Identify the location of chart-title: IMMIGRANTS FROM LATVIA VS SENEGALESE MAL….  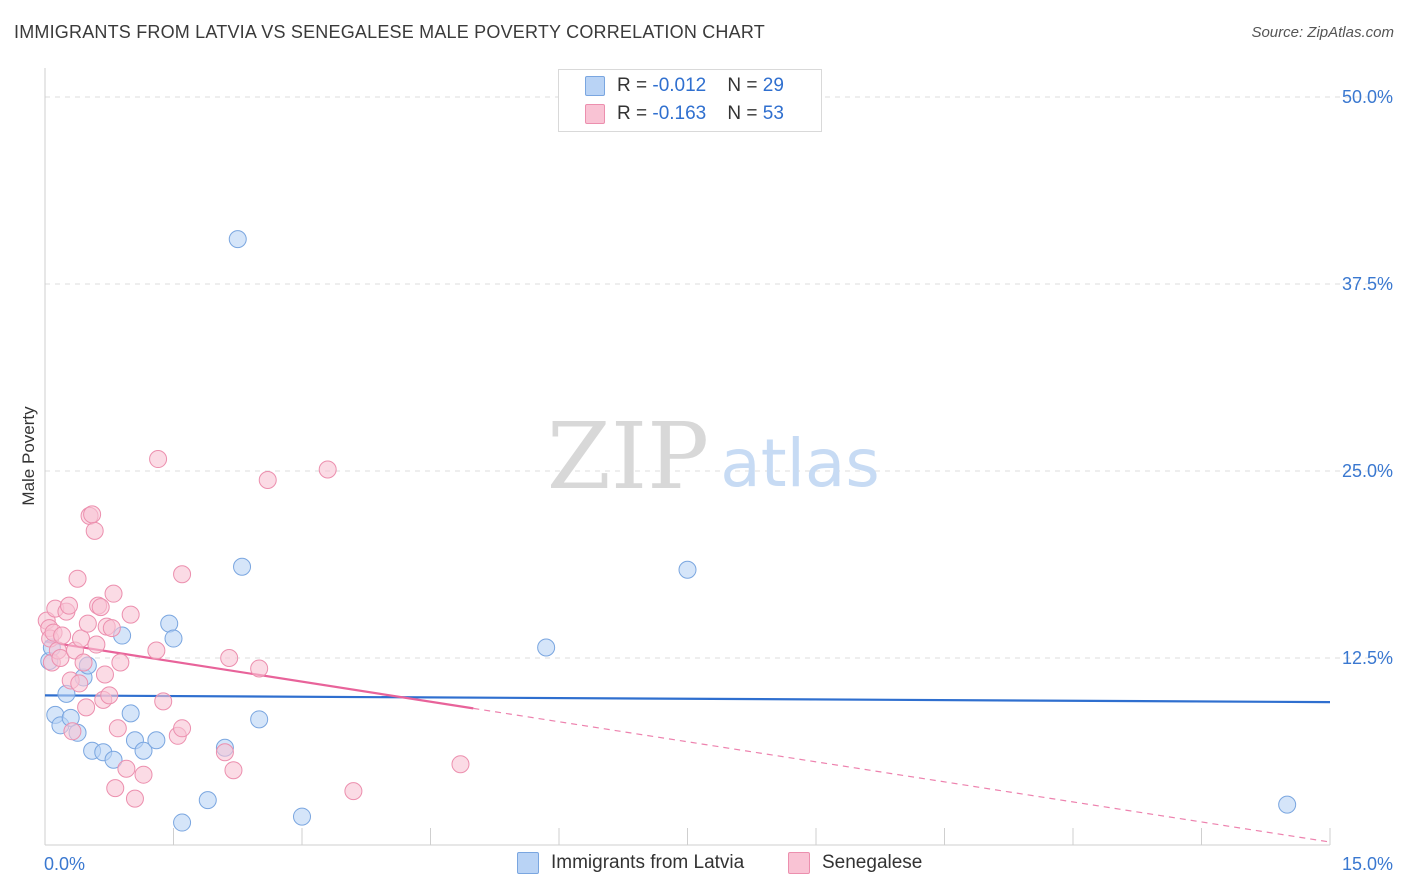
(389, 32).